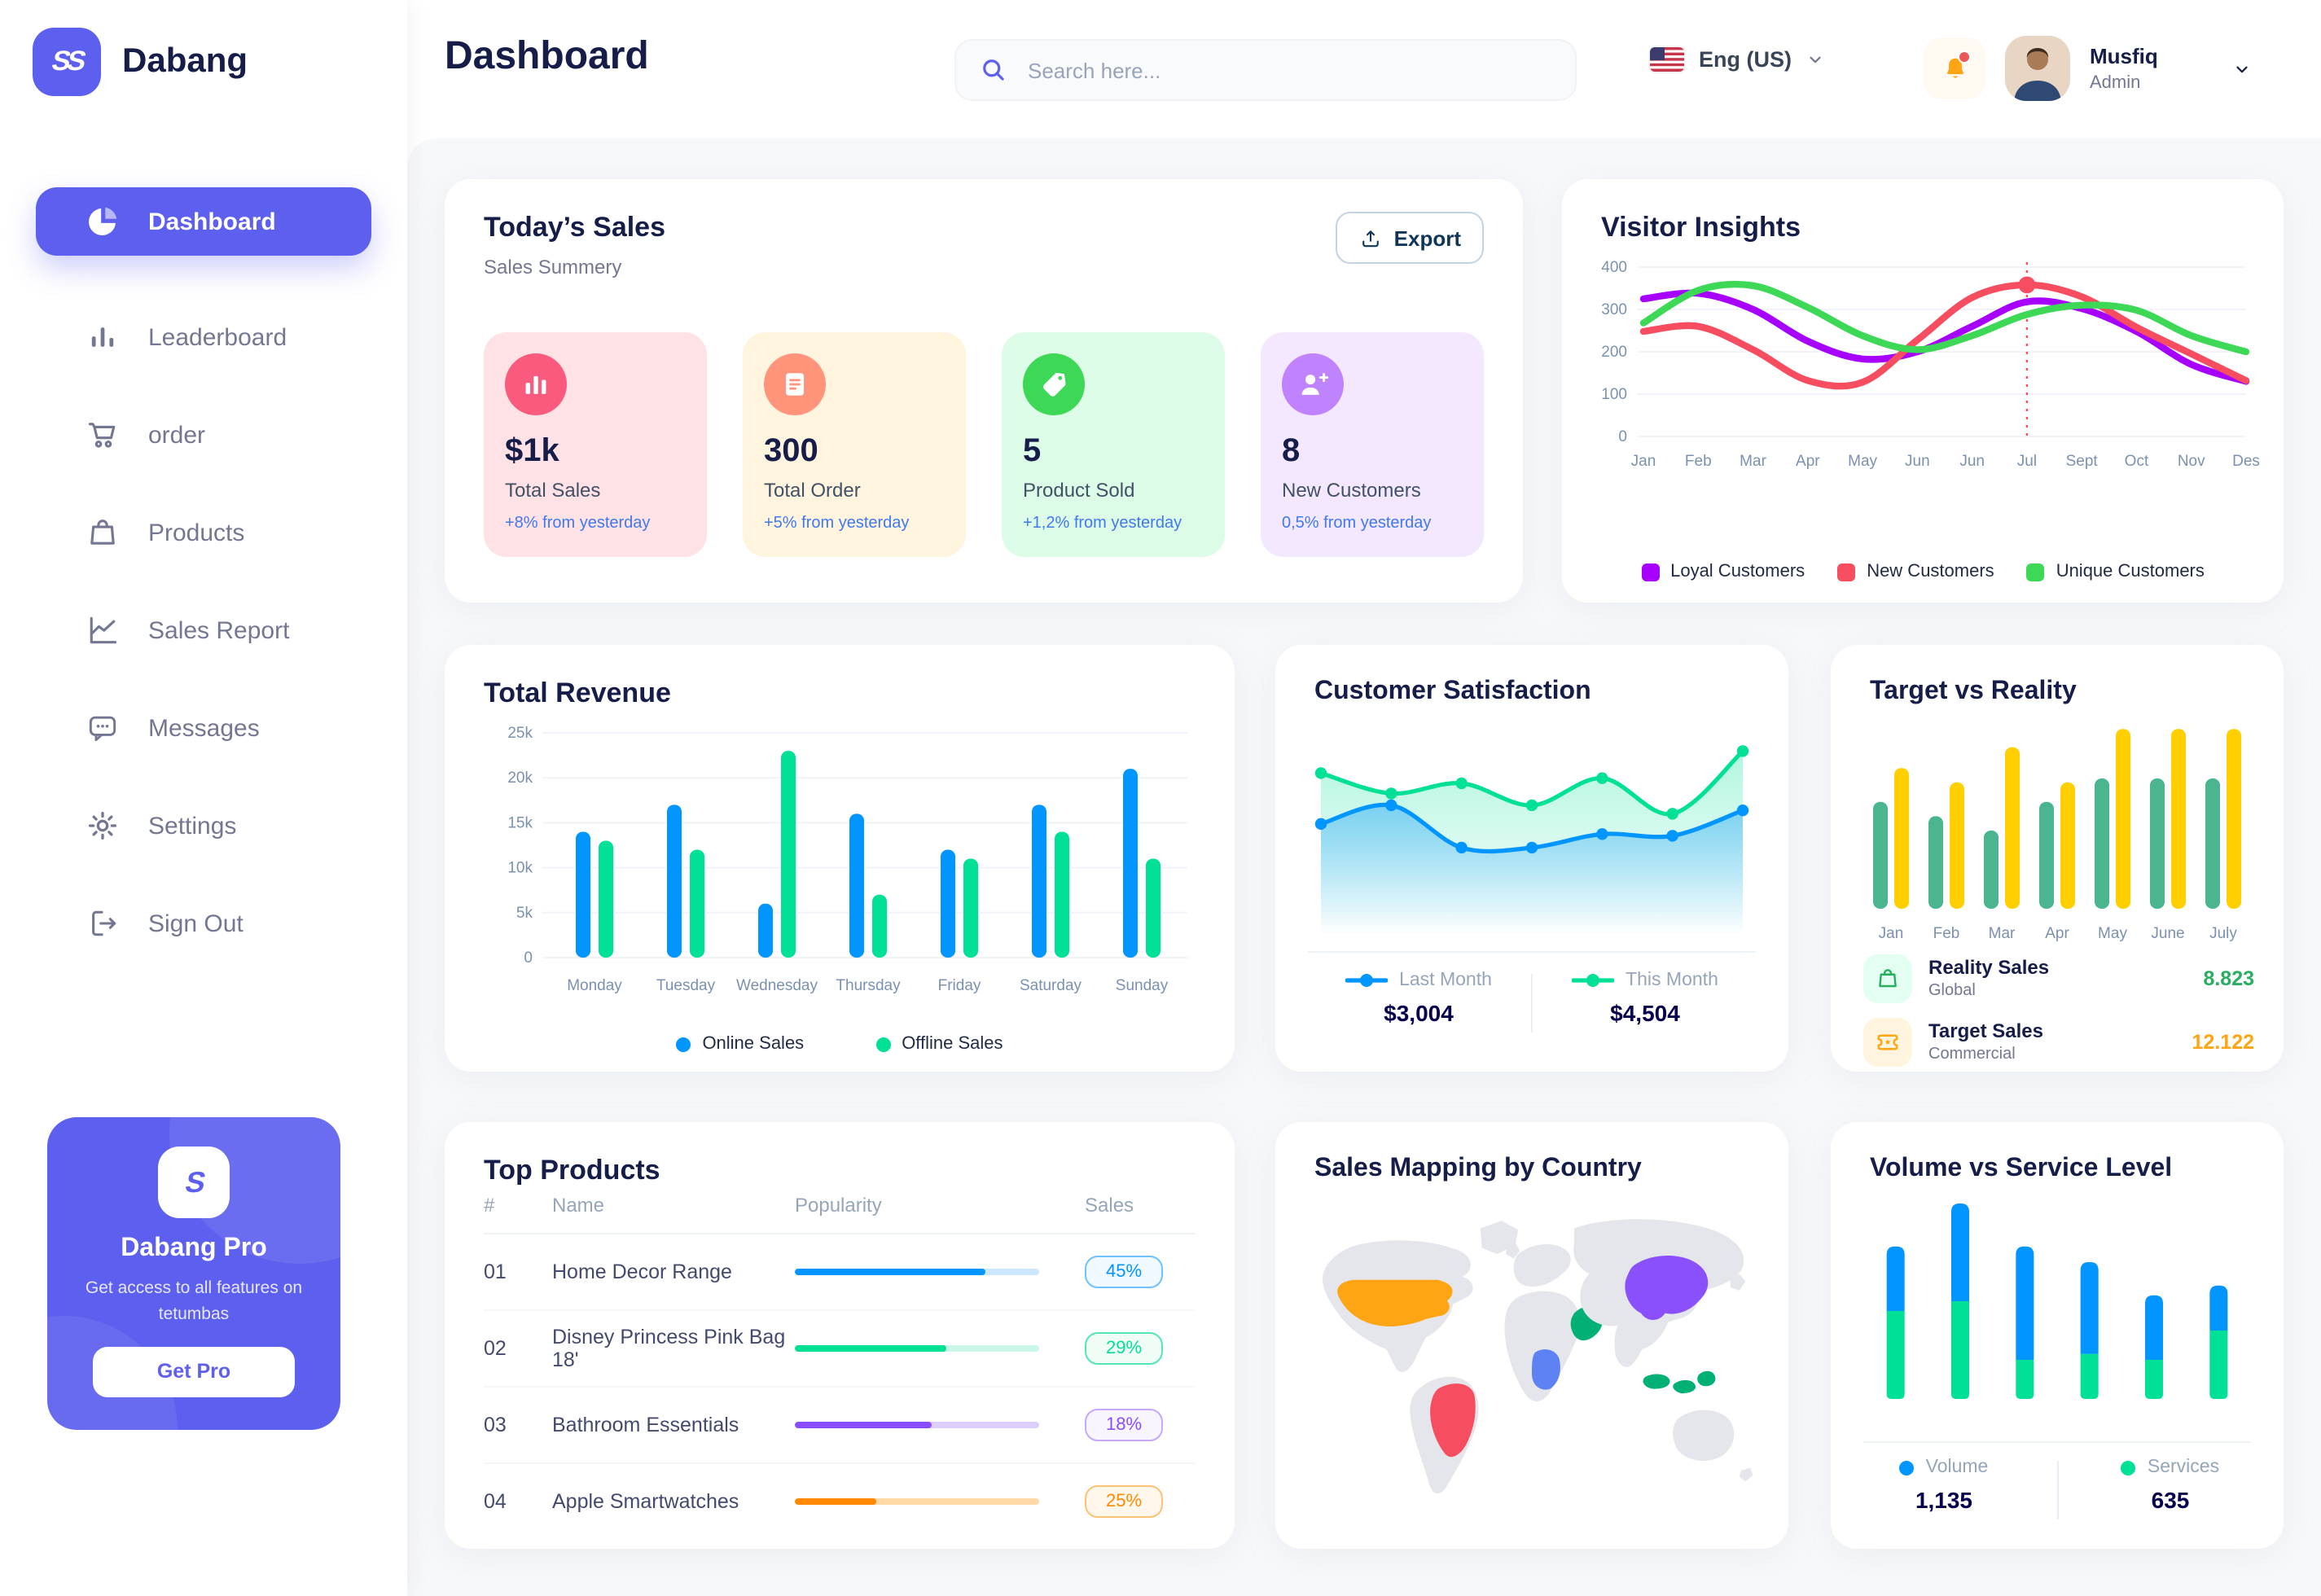  What do you see at coordinates (103, 337) in the screenshot?
I see `bar-chart-icon` at bounding box center [103, 337].